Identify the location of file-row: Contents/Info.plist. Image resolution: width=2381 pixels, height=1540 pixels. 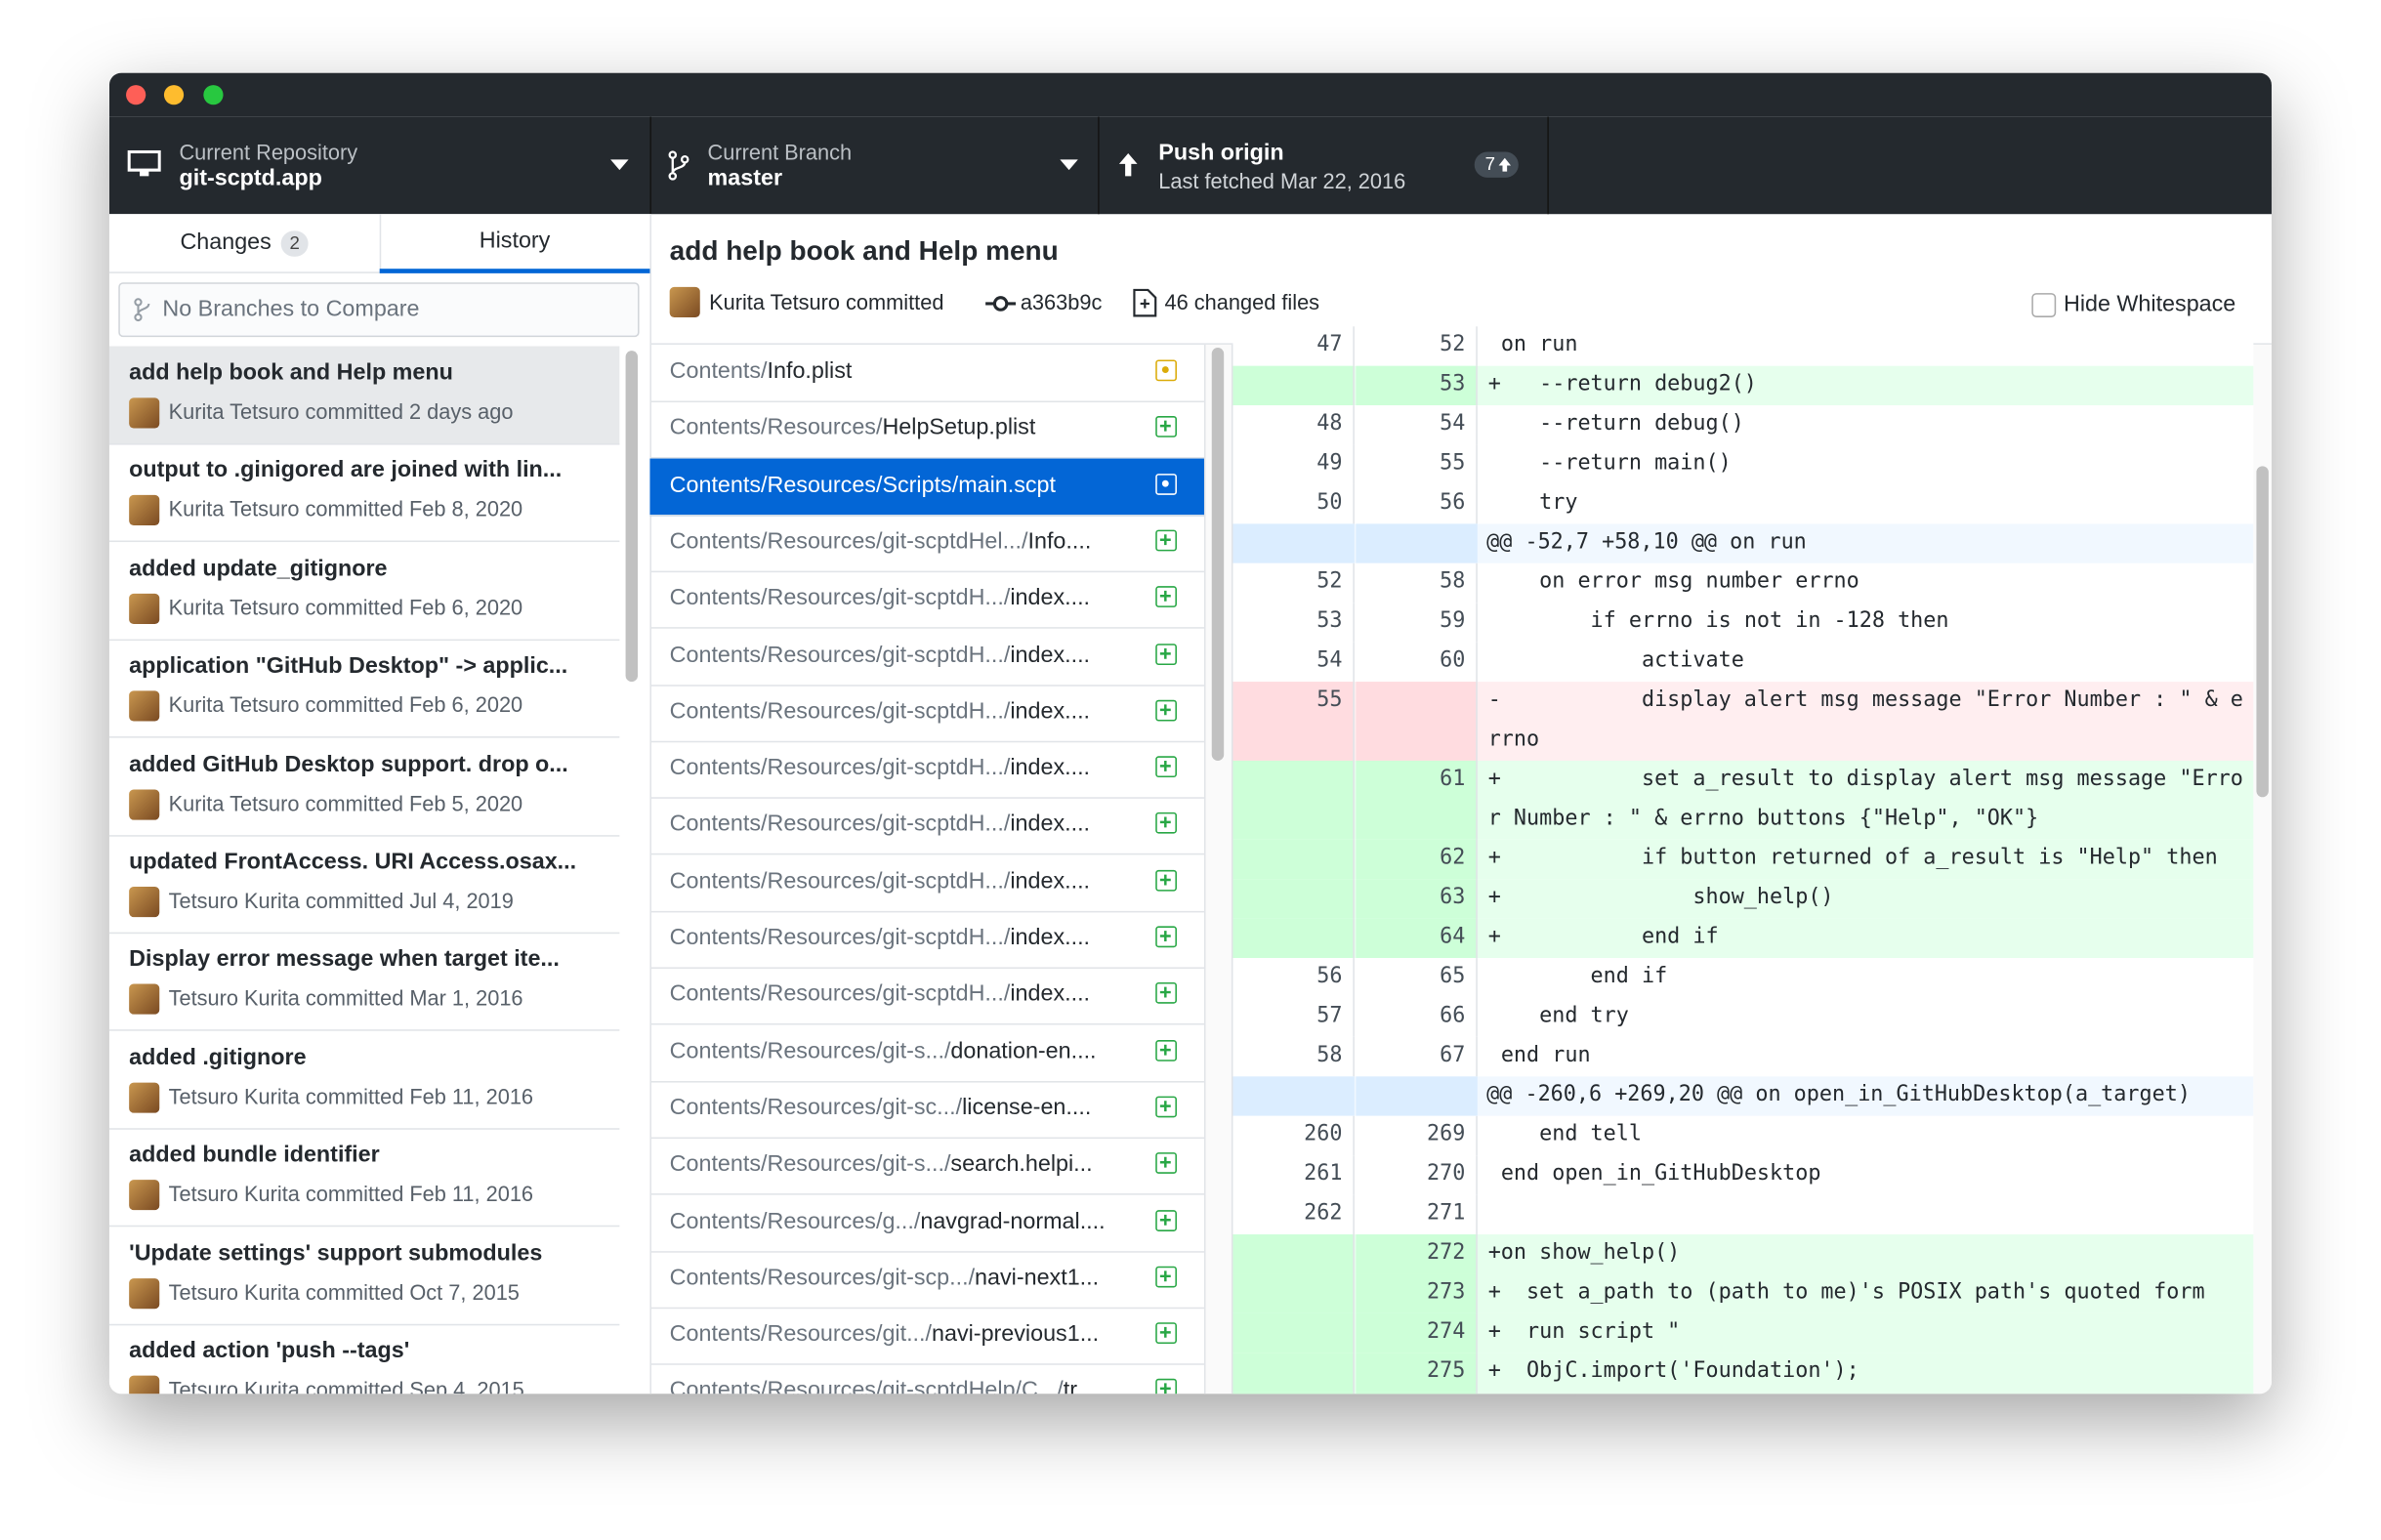
(926, 374).